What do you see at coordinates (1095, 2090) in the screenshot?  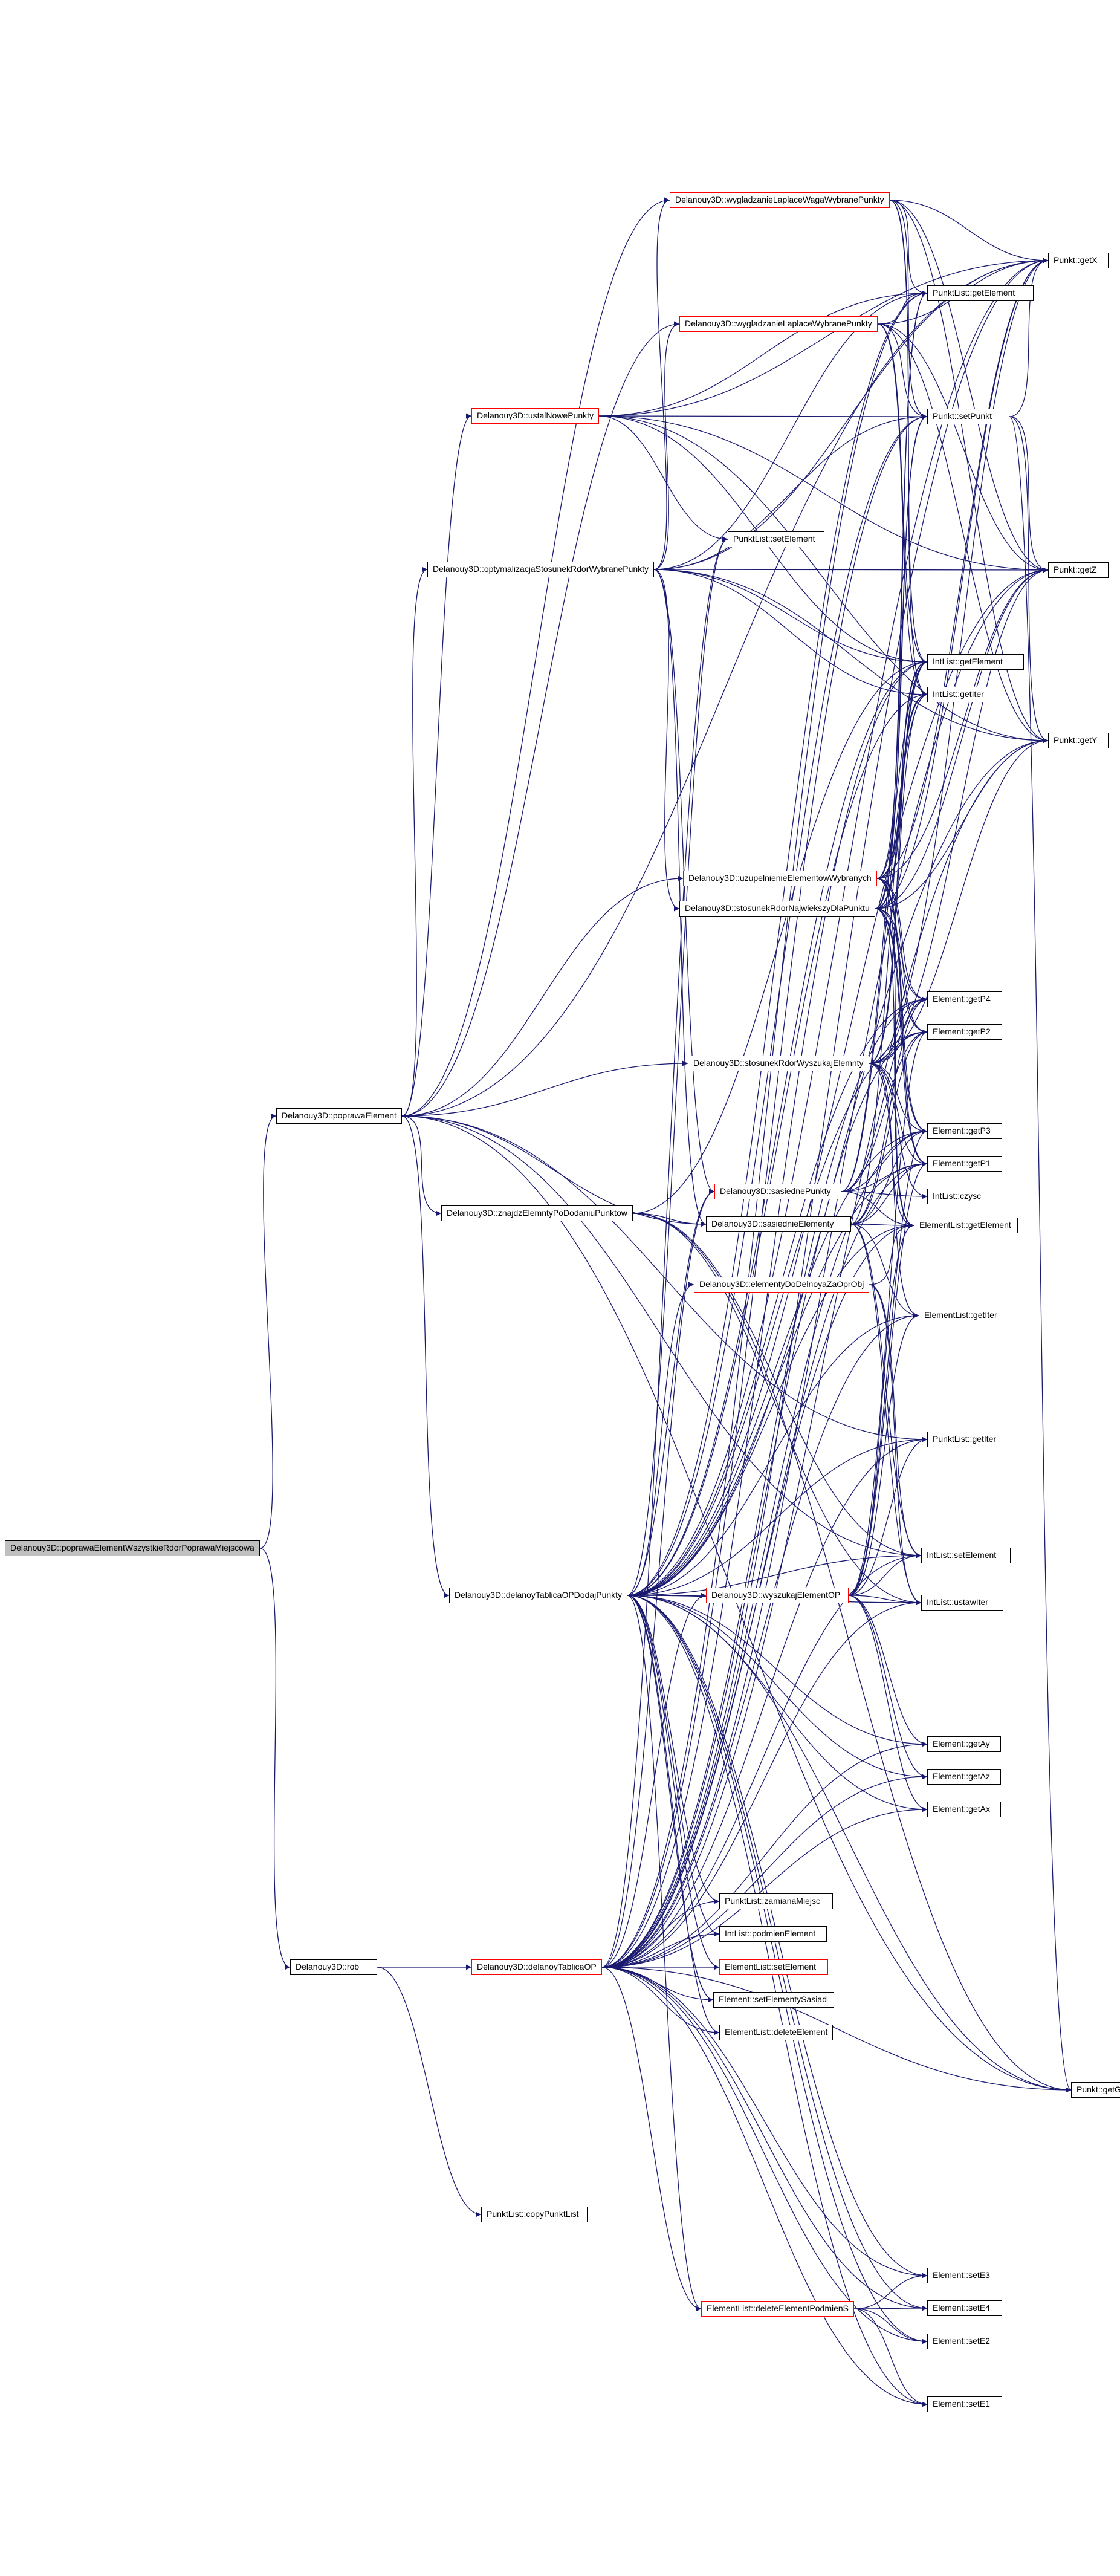 I see `node-get-gr: Punkt::getGranica` at bounding box center [1095, 2090].